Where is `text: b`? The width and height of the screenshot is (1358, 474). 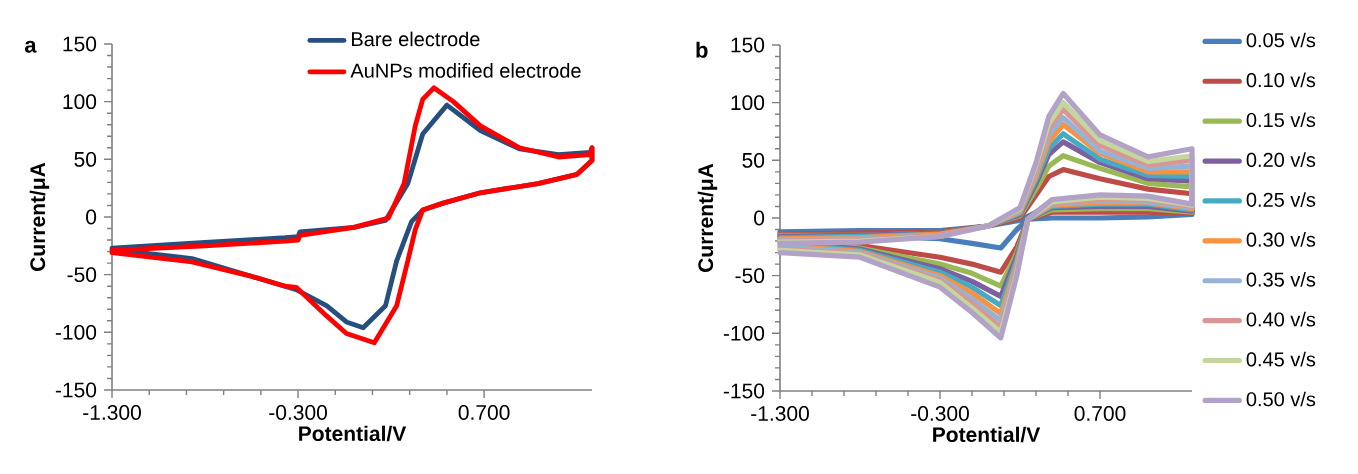
text: b is located at coordinates (702, 49).